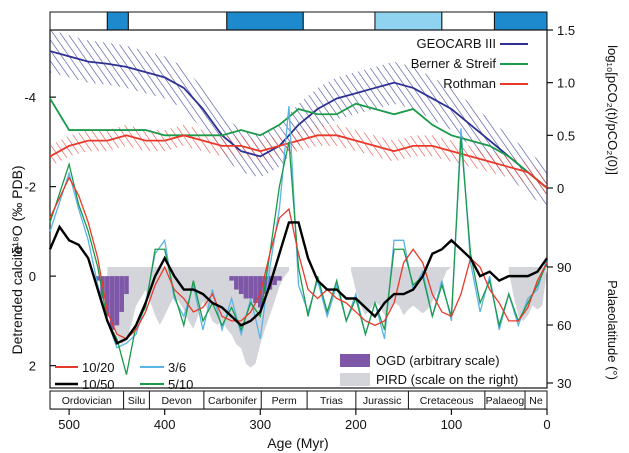  What do you see at coordinates (546, 424) in the screenshot?
I see `bottom-axis-tick-label: 0` at bounding box center [546, 424].